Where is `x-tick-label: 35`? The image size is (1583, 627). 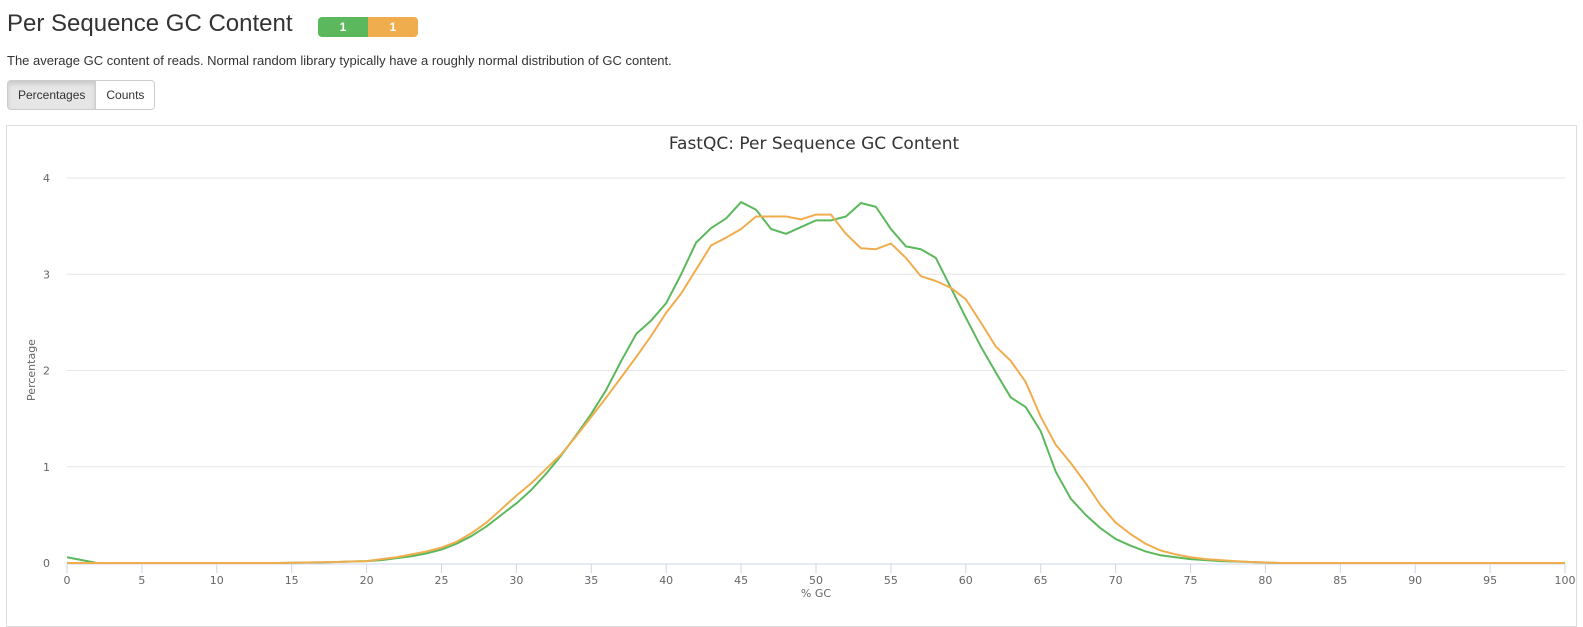
x-tick-label: 35 is located at coordinates (591, 580).